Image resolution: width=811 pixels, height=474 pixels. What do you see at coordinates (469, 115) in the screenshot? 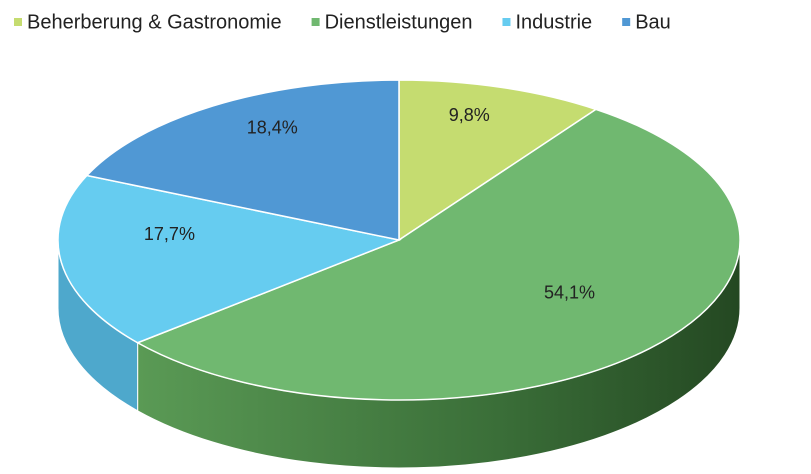
I see `data-label: 9,8%` at bounding box center [469, 115].